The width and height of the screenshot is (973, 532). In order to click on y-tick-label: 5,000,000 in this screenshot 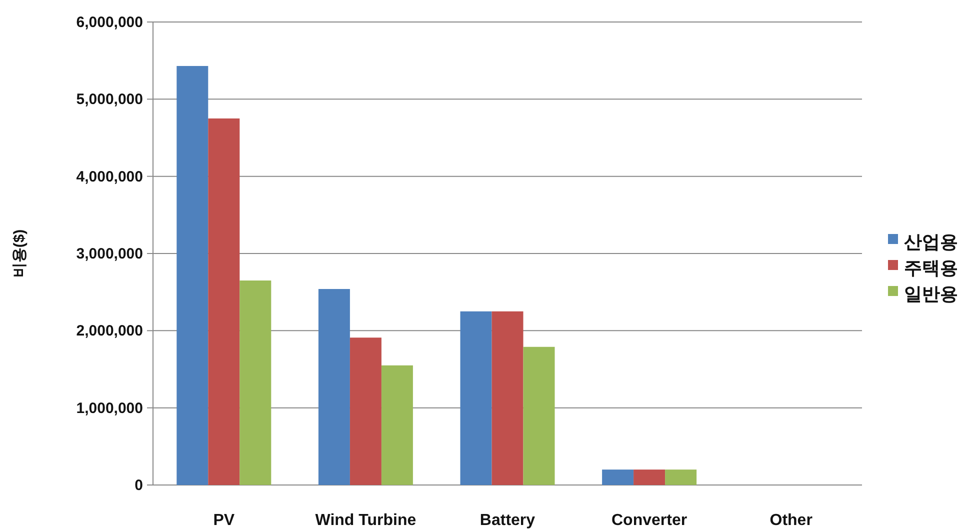, I will do `click(109, 99)`.